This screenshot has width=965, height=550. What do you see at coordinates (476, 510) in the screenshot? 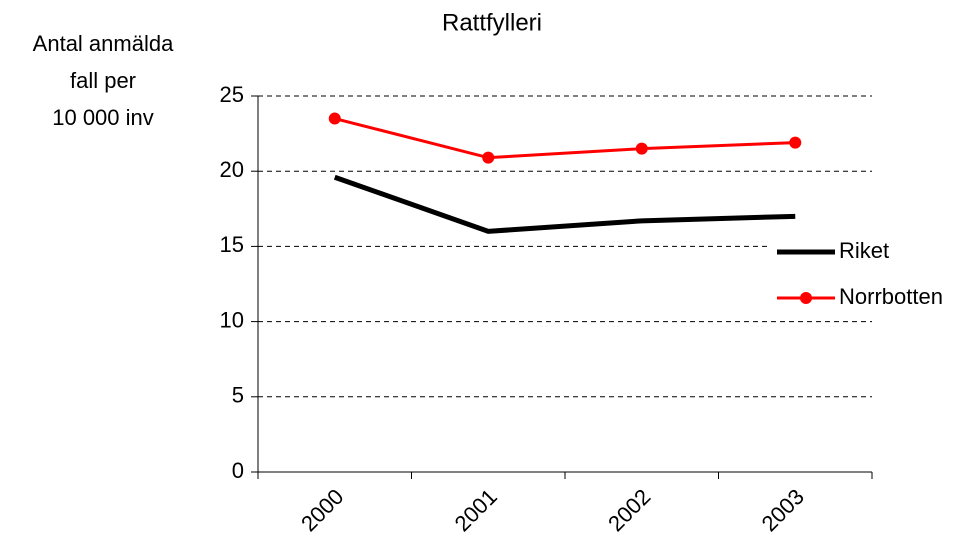
I see `x-tick-label: 2001` at bounding box center [476, 510].